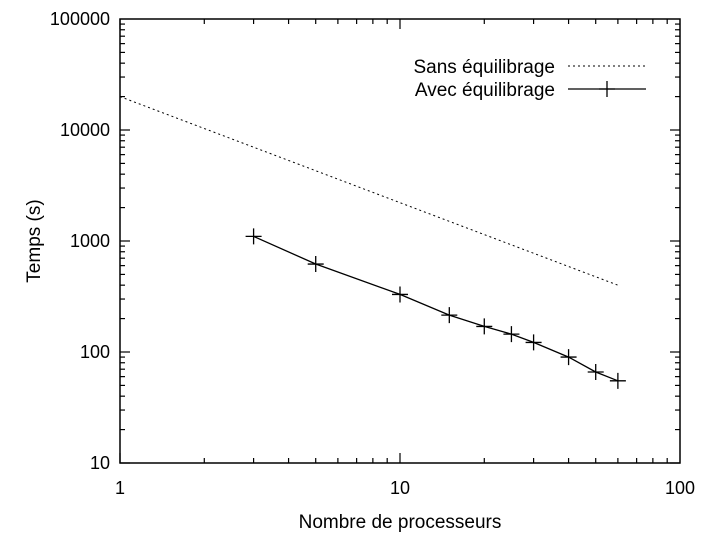 The height and width of the screenshot is (539, 701). I want to click on legend-marker-glyph, so click(607, 89).